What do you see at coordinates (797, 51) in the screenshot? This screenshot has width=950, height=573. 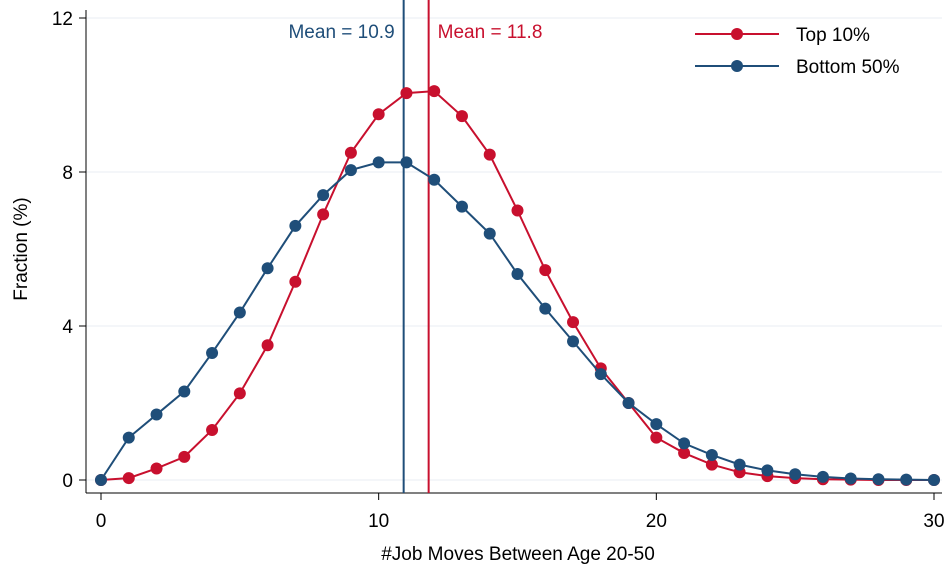 I see `legend: Top 10% Bottom 50%` at bounding box center [797, 51].